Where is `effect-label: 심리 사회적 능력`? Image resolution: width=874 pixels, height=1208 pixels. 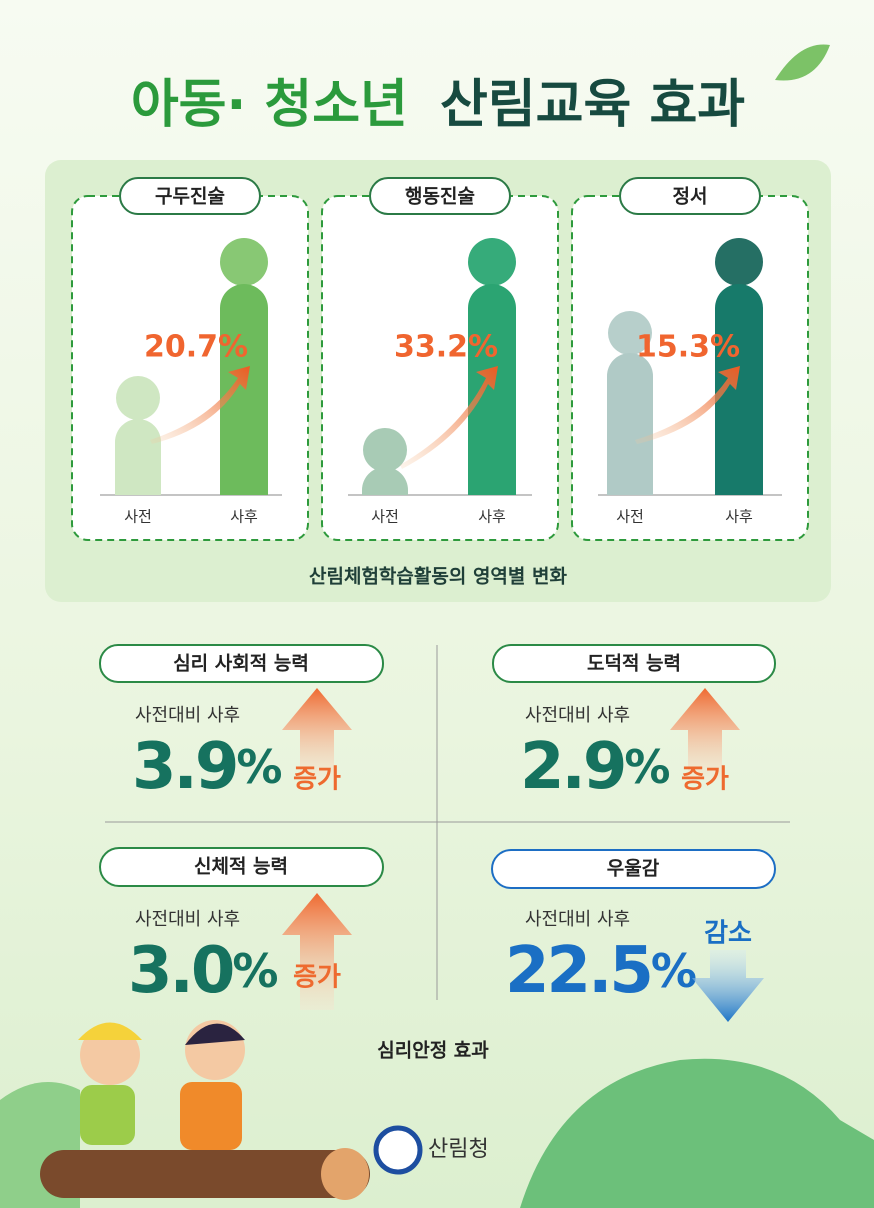 effect-label: 심리 사회적 능력 is located at coordinates (241, 664).